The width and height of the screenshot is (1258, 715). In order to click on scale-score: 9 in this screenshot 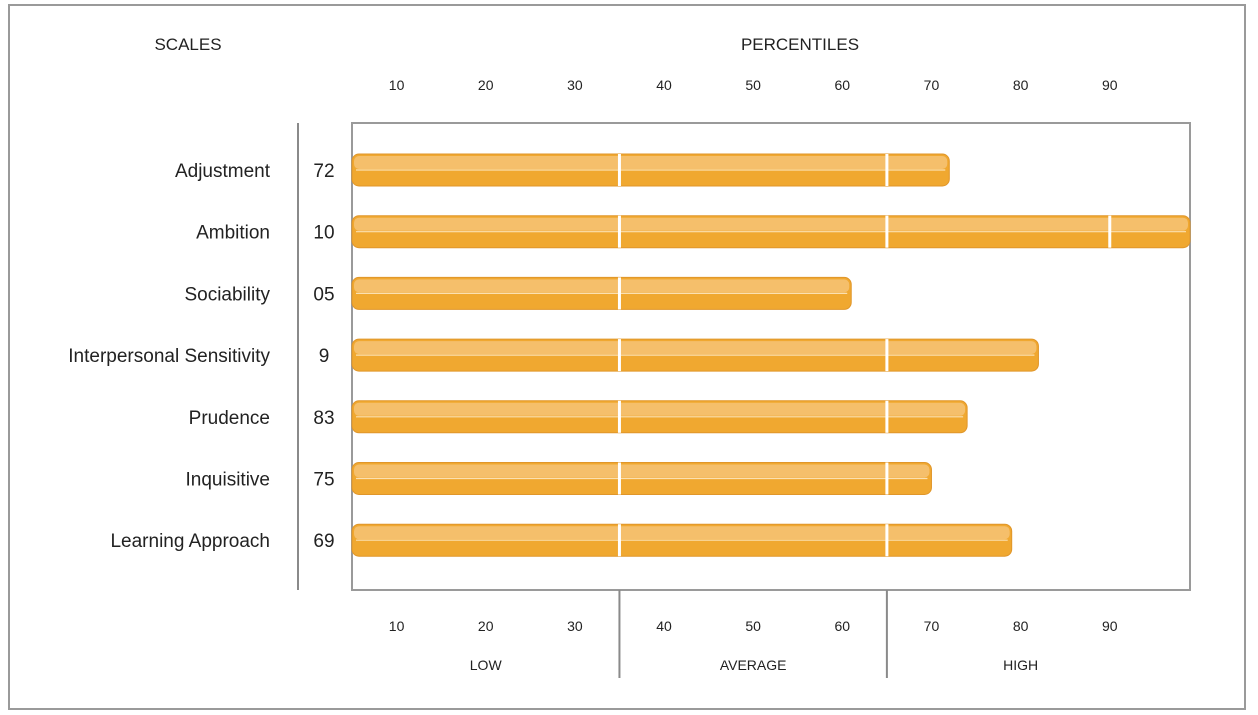, I will do `click(324, 356)`.